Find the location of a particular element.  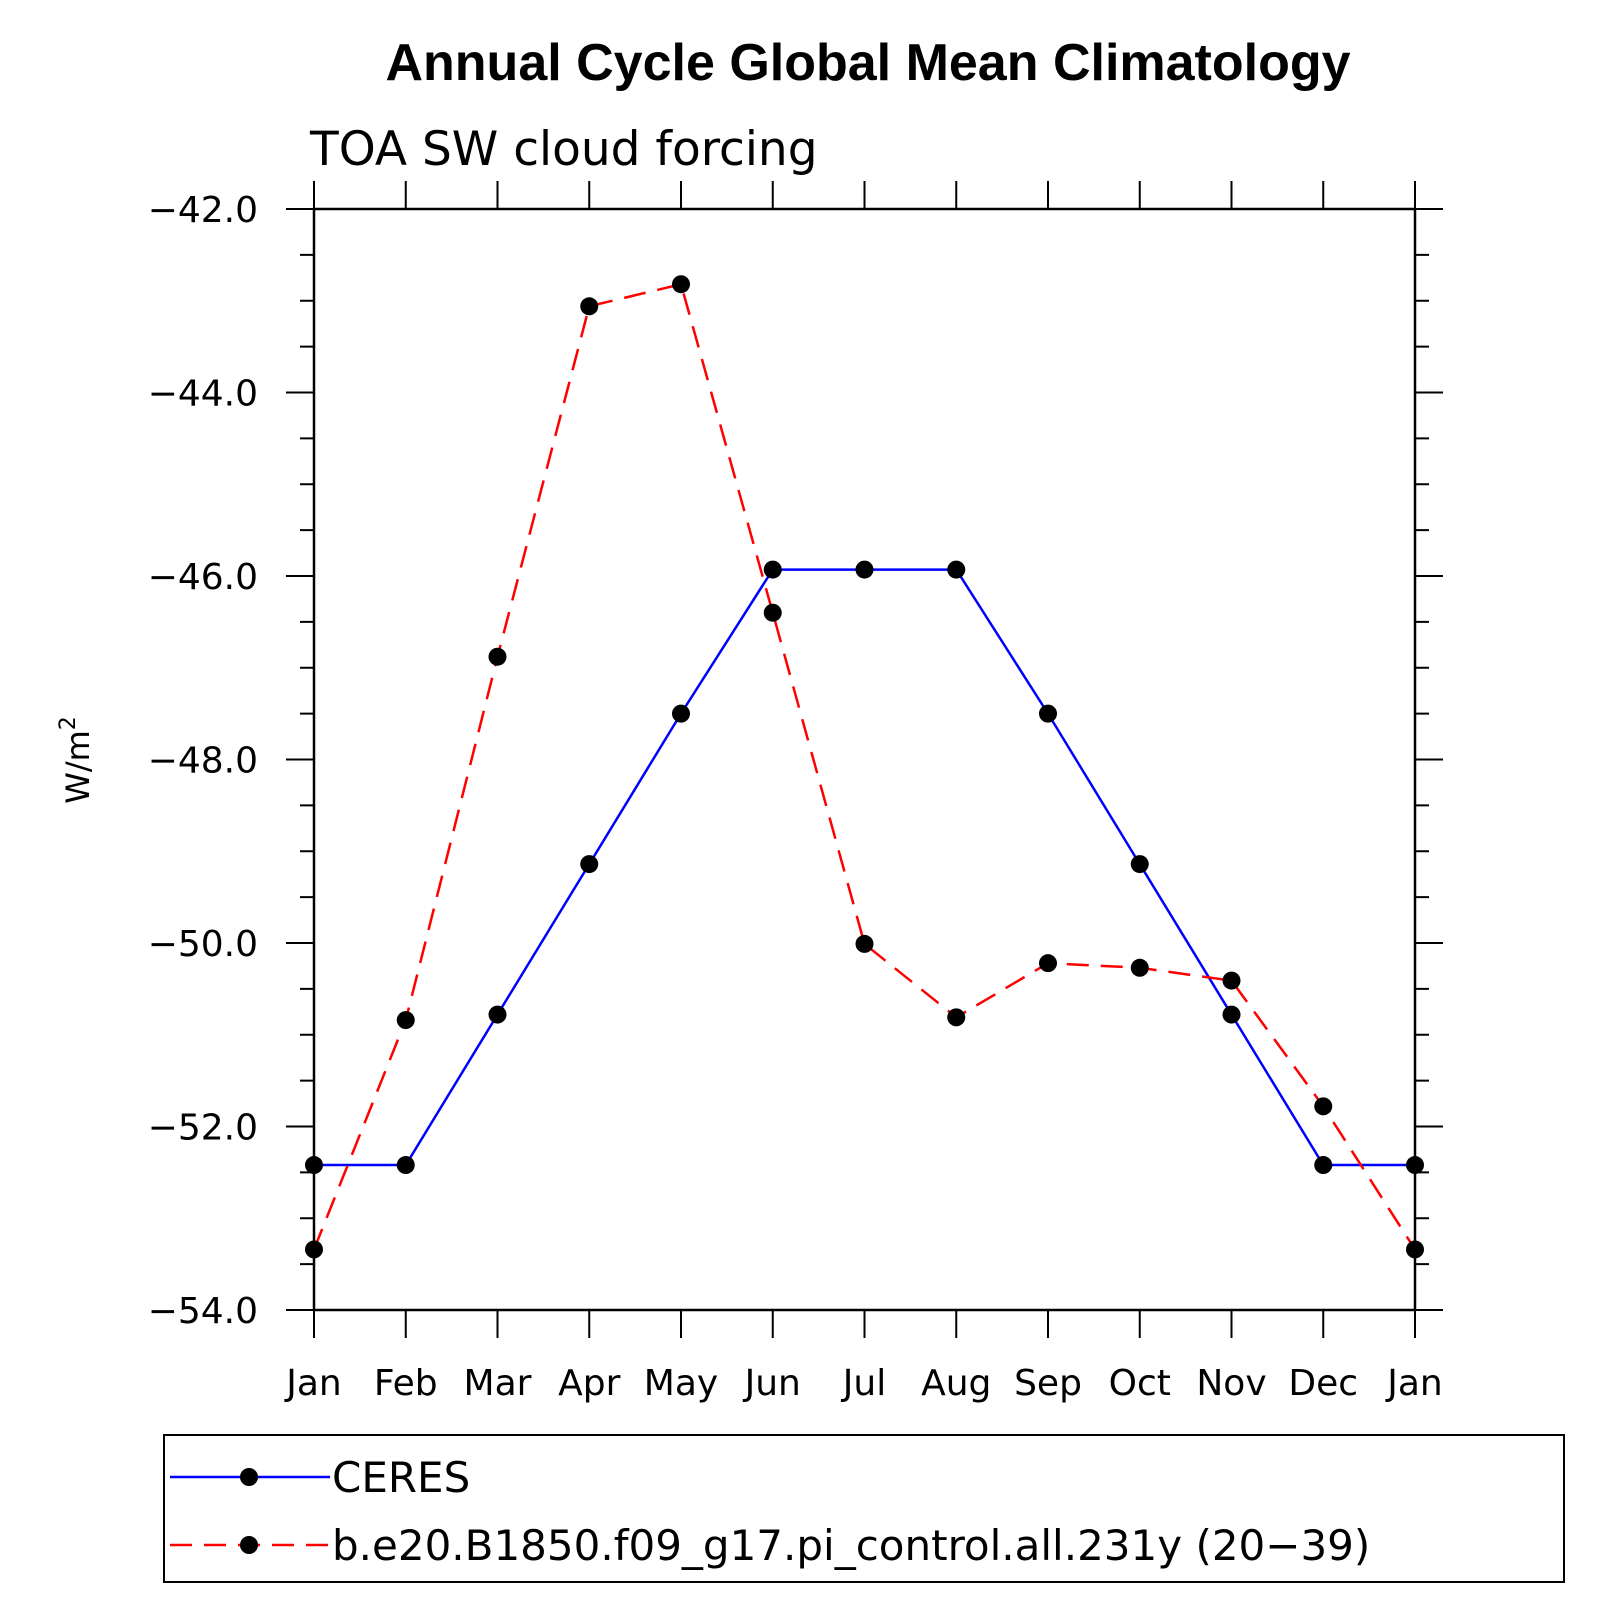

legend-box is located at coordinates (864, 1508).